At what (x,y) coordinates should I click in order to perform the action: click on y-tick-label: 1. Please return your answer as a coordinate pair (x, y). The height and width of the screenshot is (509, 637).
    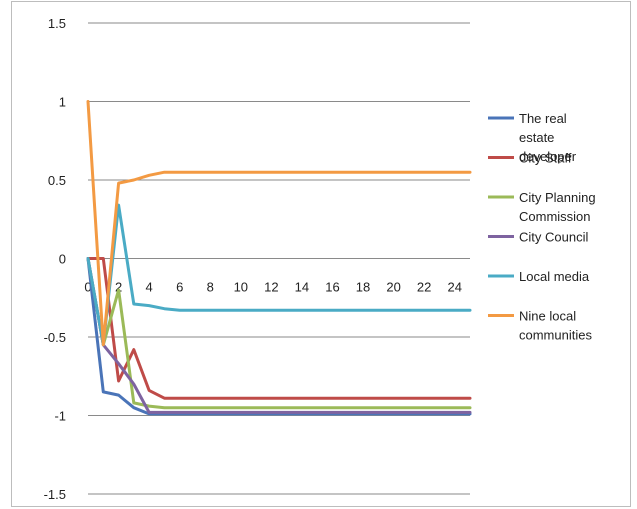
    Looking at the image, I should click on (62, 102).